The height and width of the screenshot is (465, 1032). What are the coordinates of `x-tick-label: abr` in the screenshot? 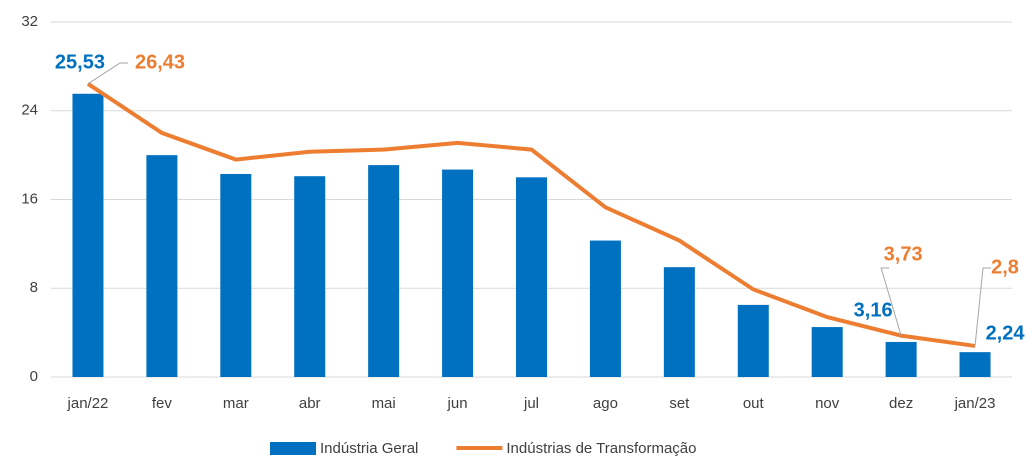 It's located at (310, 403).